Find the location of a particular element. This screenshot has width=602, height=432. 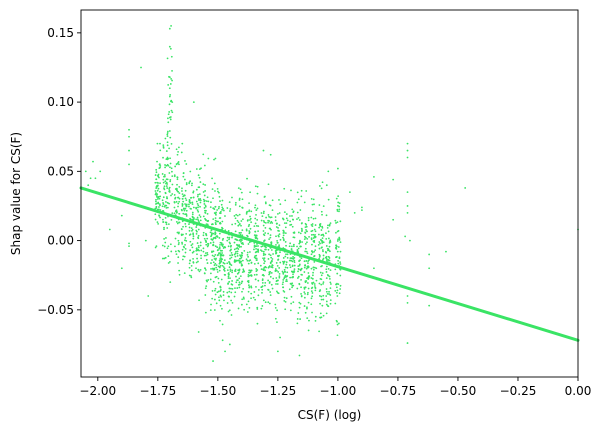

y-tick-label: 0.15 is located at coordinates (60, 33).